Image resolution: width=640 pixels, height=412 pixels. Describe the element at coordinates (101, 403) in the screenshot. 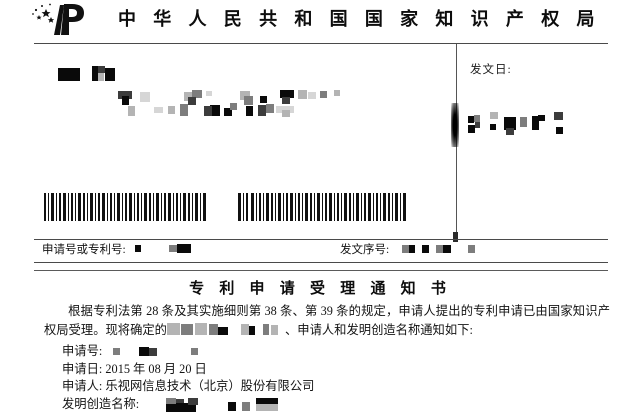

I see `field-invention-title-label: 发明创造名称:` at that location.